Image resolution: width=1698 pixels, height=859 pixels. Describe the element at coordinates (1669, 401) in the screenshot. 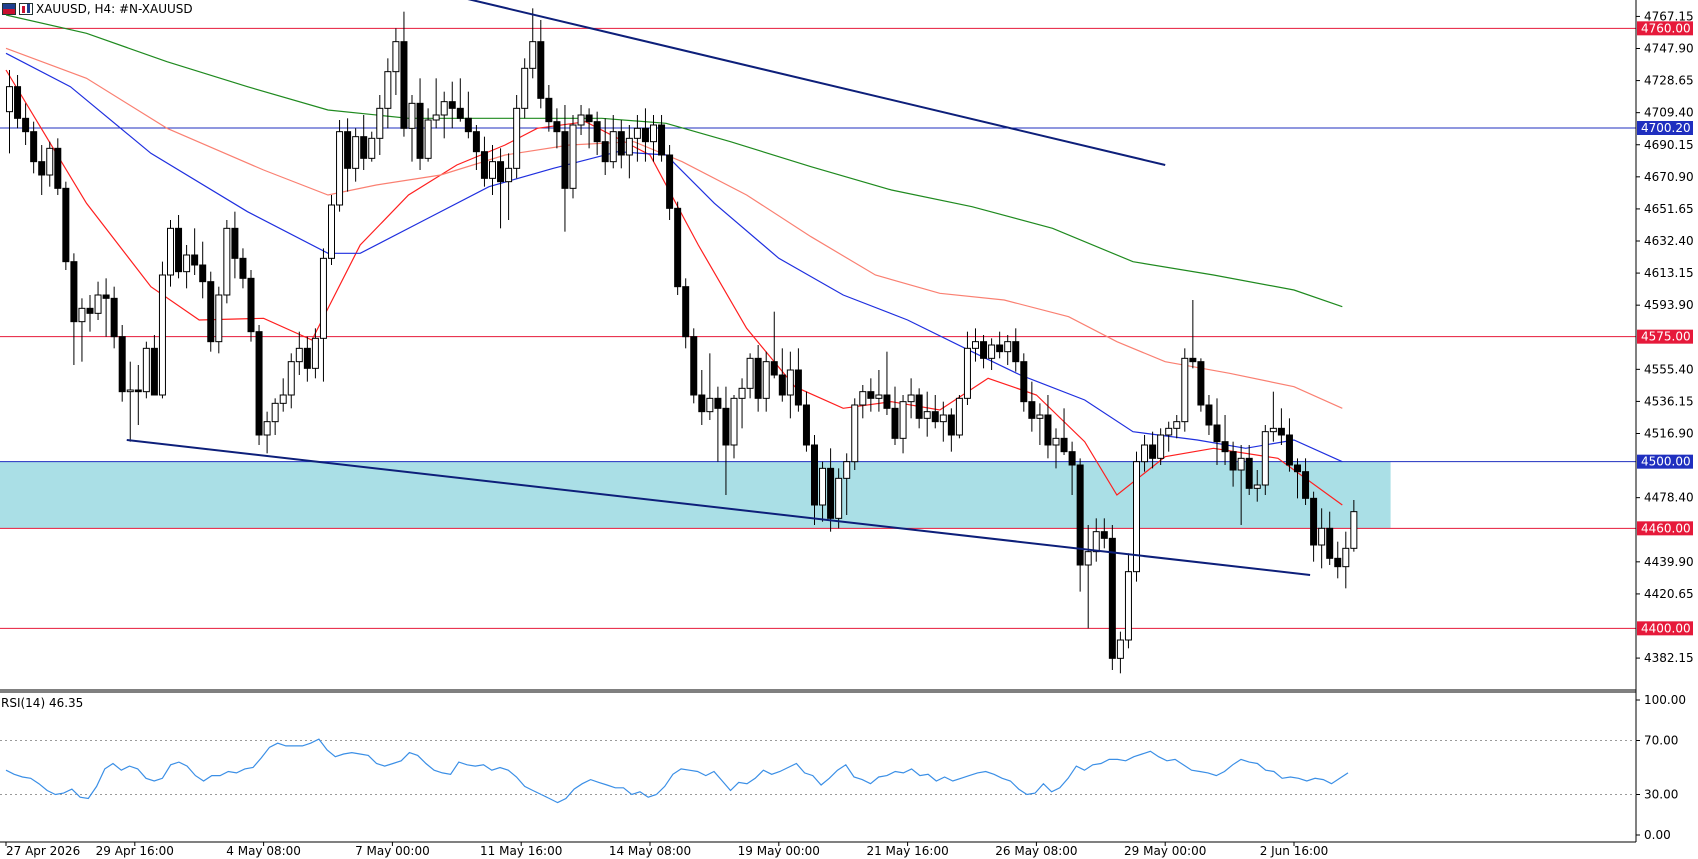

I see `price-tick-label: 4536.15` at that location.